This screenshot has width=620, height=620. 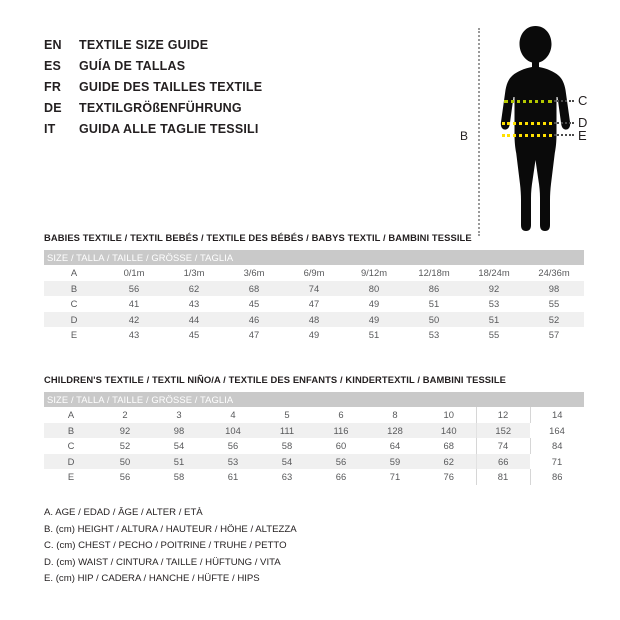 What do you see at coordinates (448, 477) in the screenshot?
I see `table-cell: 76` at bounding box center [448, 477].